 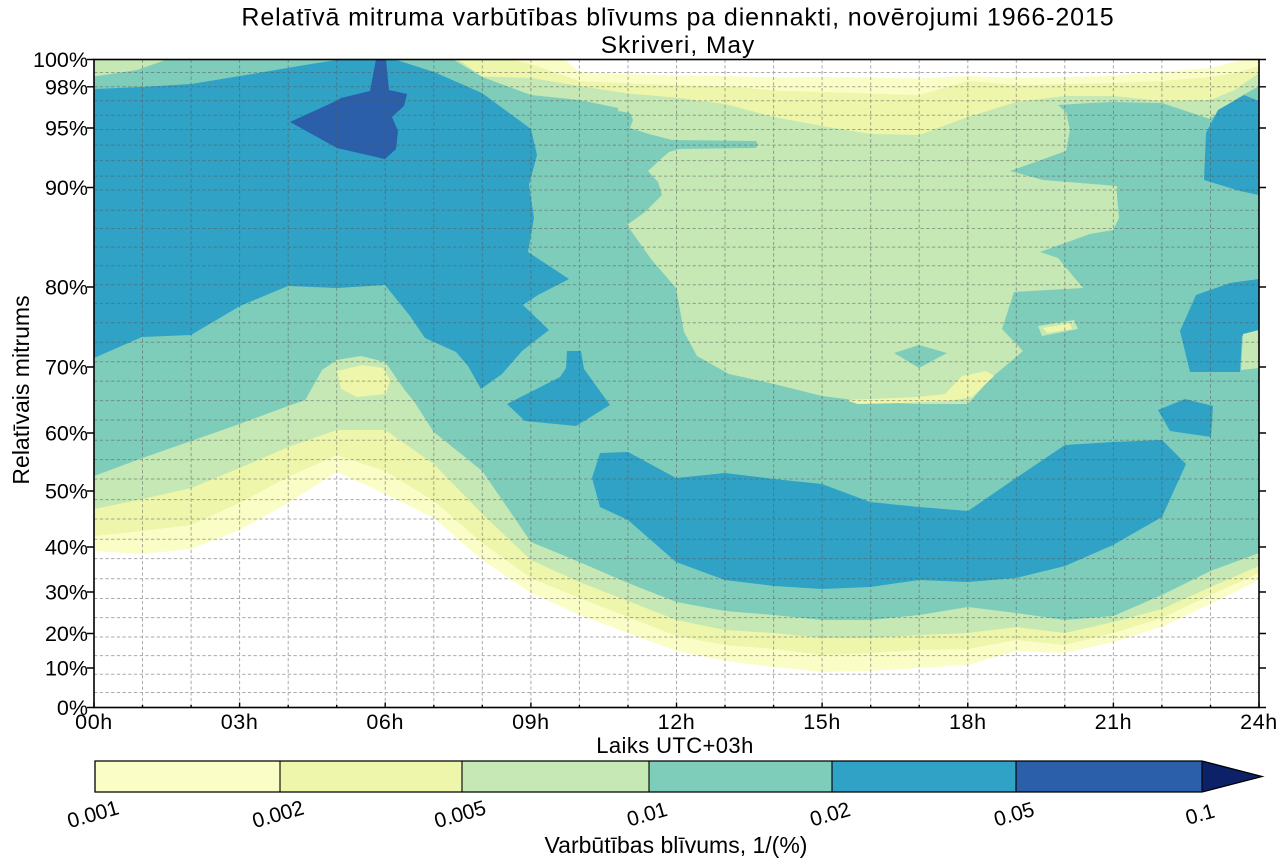 I want to click on svg-text: 90%, so click(x=66, y=188).